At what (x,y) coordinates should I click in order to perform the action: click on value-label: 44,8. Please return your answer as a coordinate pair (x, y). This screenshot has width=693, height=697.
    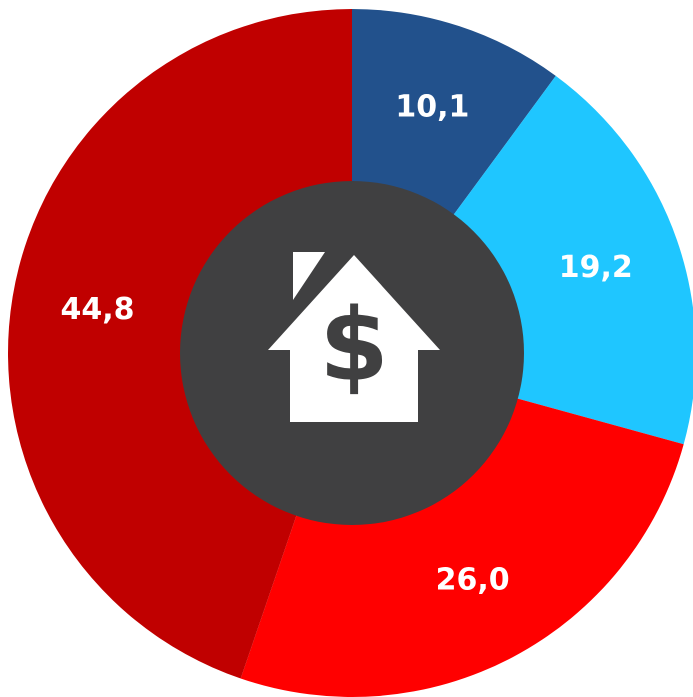
    Looking at the image, I should click on (97, 309).